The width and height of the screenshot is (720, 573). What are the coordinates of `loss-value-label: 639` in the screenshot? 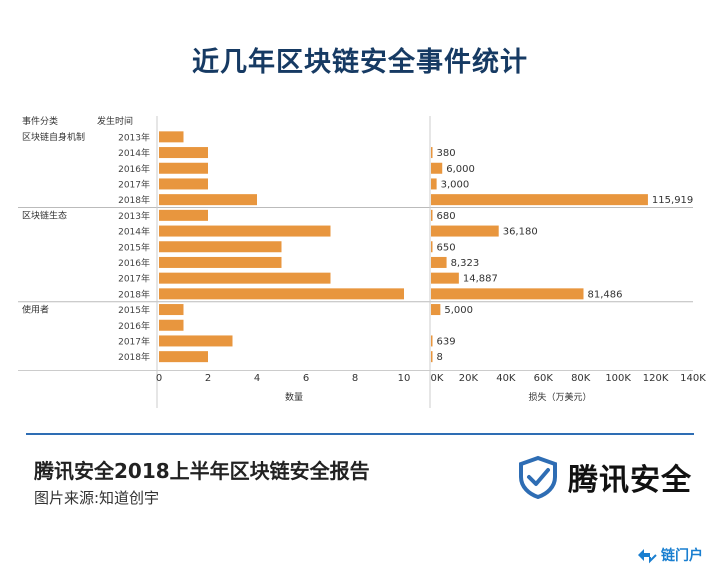 It's located at (446, 341).